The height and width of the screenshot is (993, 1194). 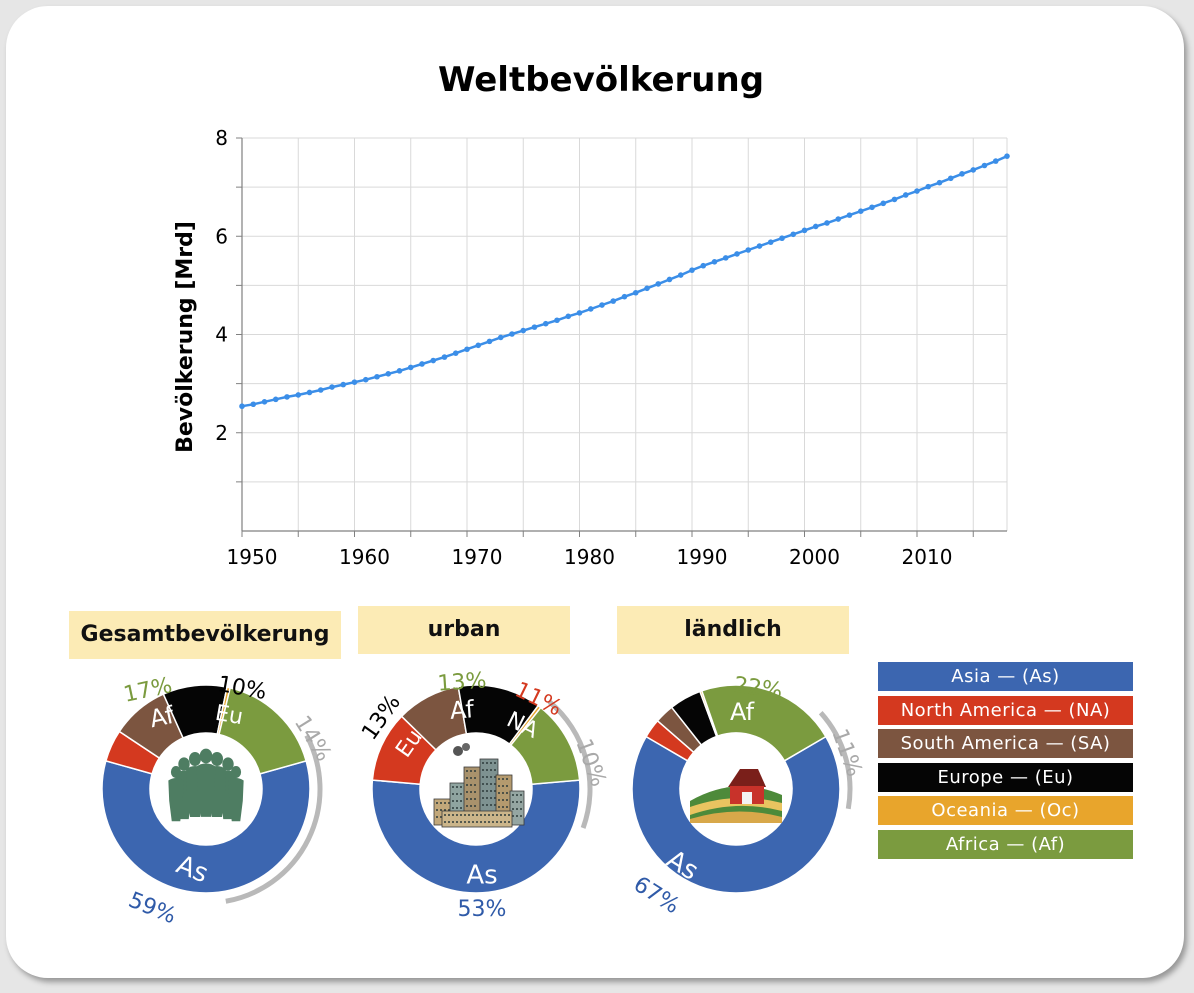 What do you see at coordinates (464, 630) in the screenshot?
I see `donut-title-urban: urban` at bounding box center [464, 630].